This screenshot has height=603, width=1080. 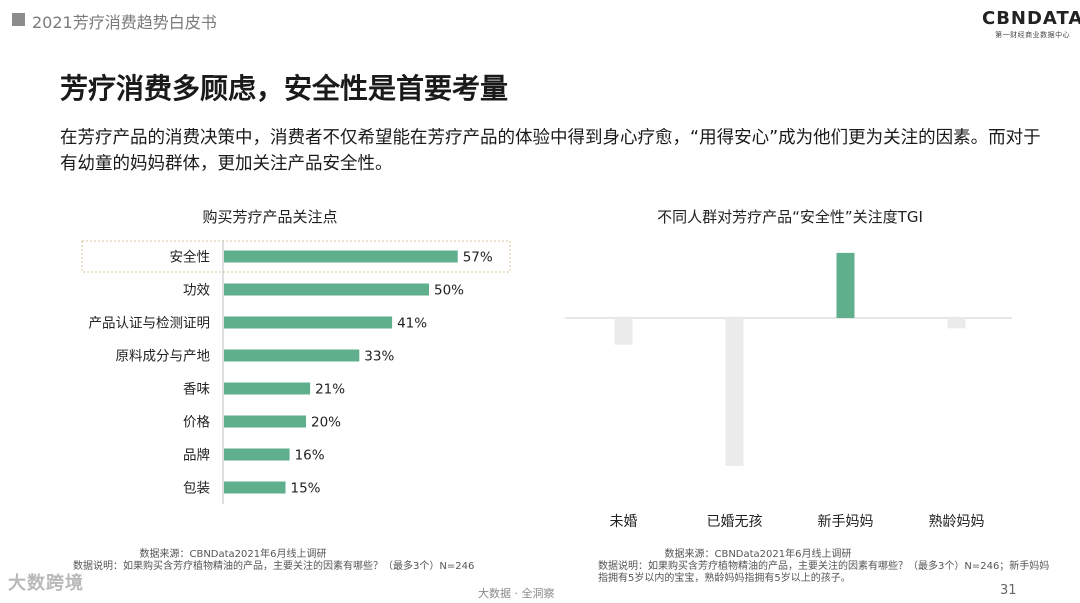 What do you see at coordinates (46, 583) in the screenshot?
I see `watermark: 大数跨境` at bounding box center [46, 583].